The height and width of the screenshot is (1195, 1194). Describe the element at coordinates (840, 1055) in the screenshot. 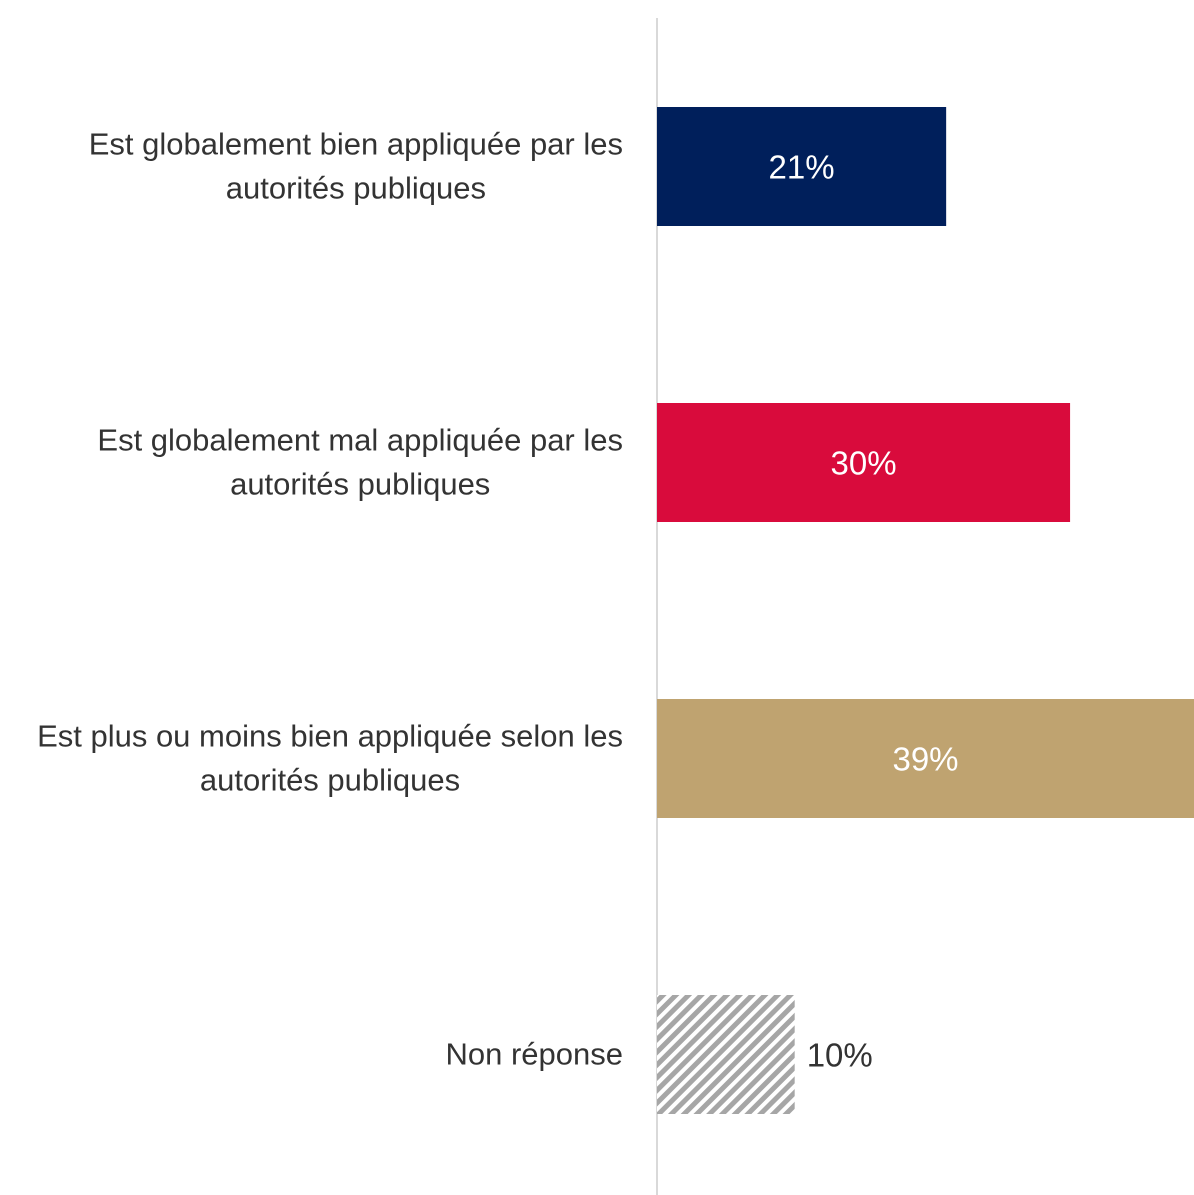

I see `value-label-4: 10%` at that location.